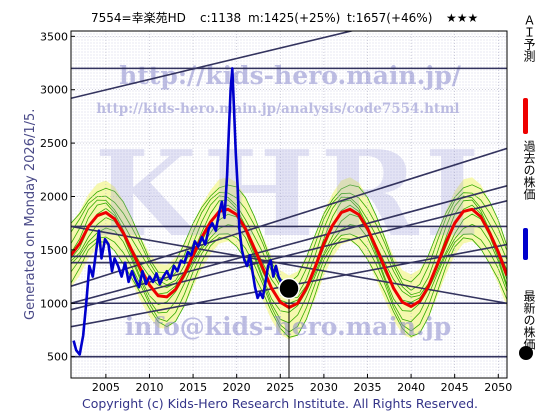 The width and height of the screenshot is (560, 420). What do you see at coordinates (30, 214) in the screenshot?
I see `generated-date-label: Generated on Monday 2026/1/5.` at bounding box center [30, 214].